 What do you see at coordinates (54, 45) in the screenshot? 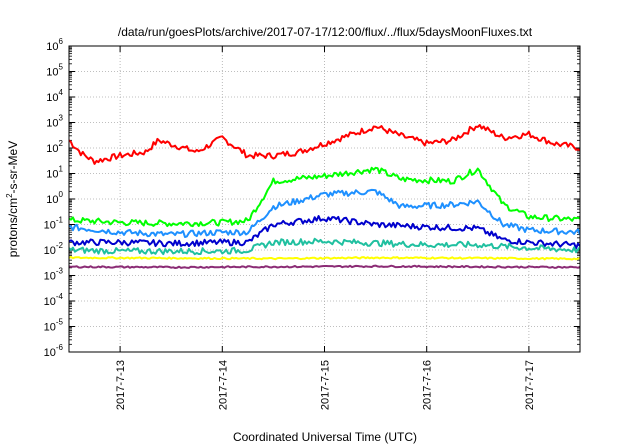
I see `y-tick-label: 10⁶` at bounding box center [54, 45].